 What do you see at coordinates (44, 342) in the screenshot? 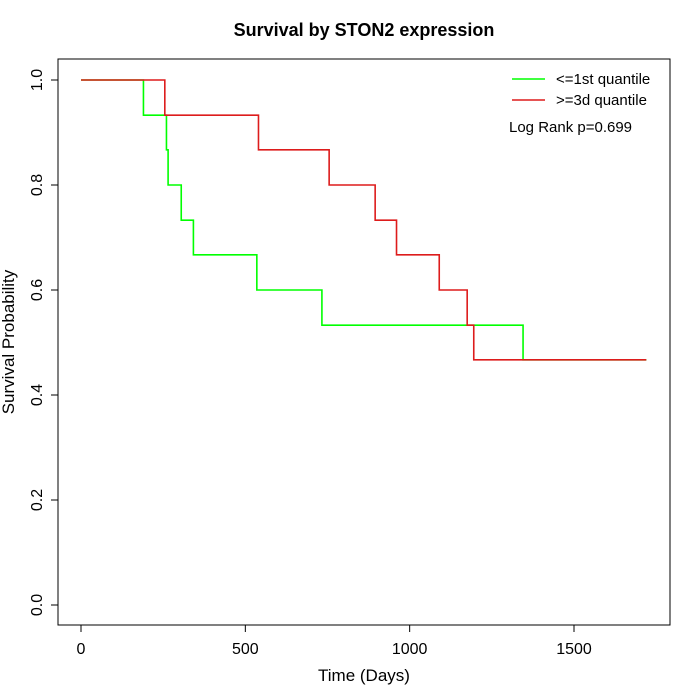
I see `y-axis: 0.0 0.2 0.4 0.6 0.8 1.0` at bounding box center [44, 342].